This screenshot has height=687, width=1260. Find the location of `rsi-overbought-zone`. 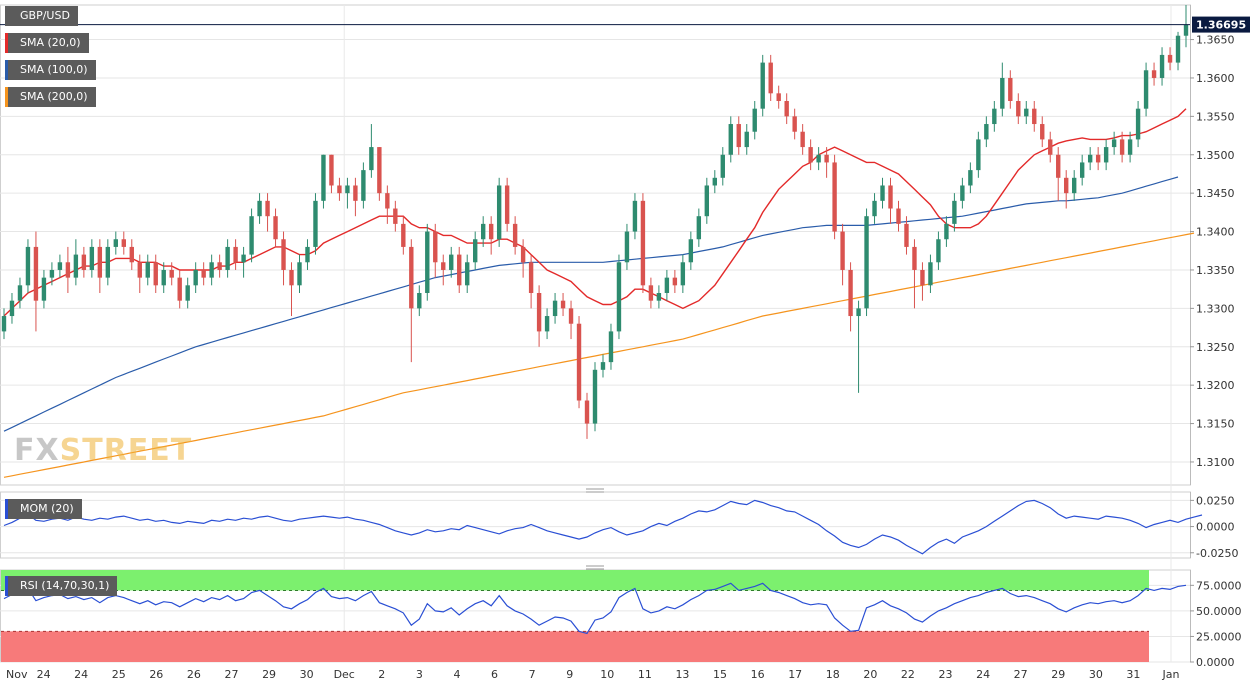

rsi-overbought-zone is located at coordinates (575, 580).